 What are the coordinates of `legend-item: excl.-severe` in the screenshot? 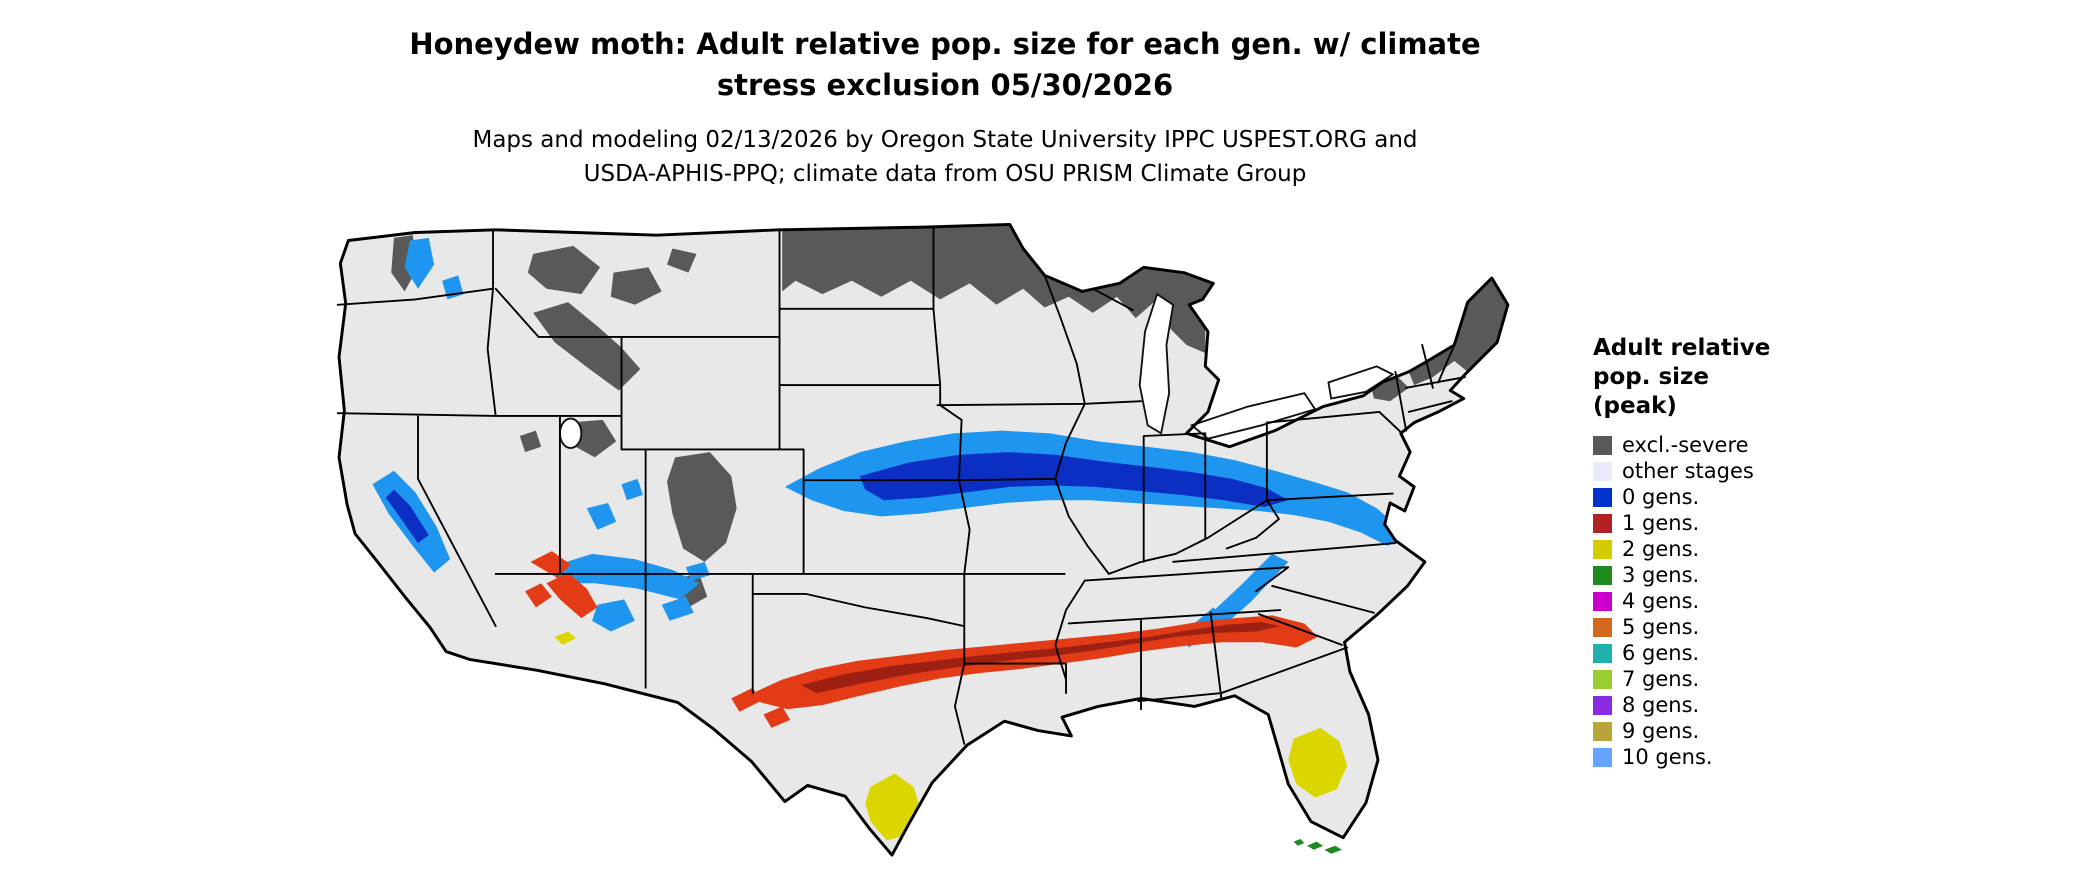 It's located at (1738, 444).